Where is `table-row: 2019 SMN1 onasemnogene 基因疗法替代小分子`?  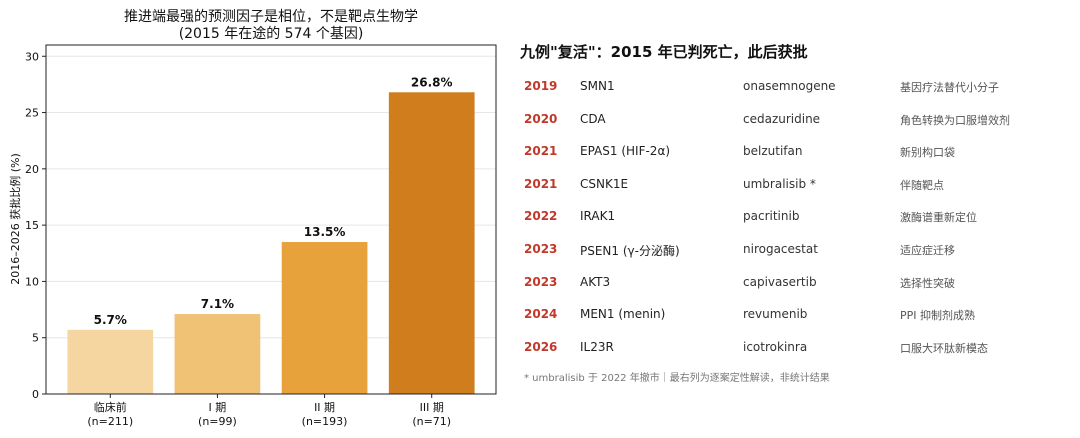
table-row: 2019 SMN1 onasemnogene 基因疗法替代小分子 is located at coordinates (794, 89).